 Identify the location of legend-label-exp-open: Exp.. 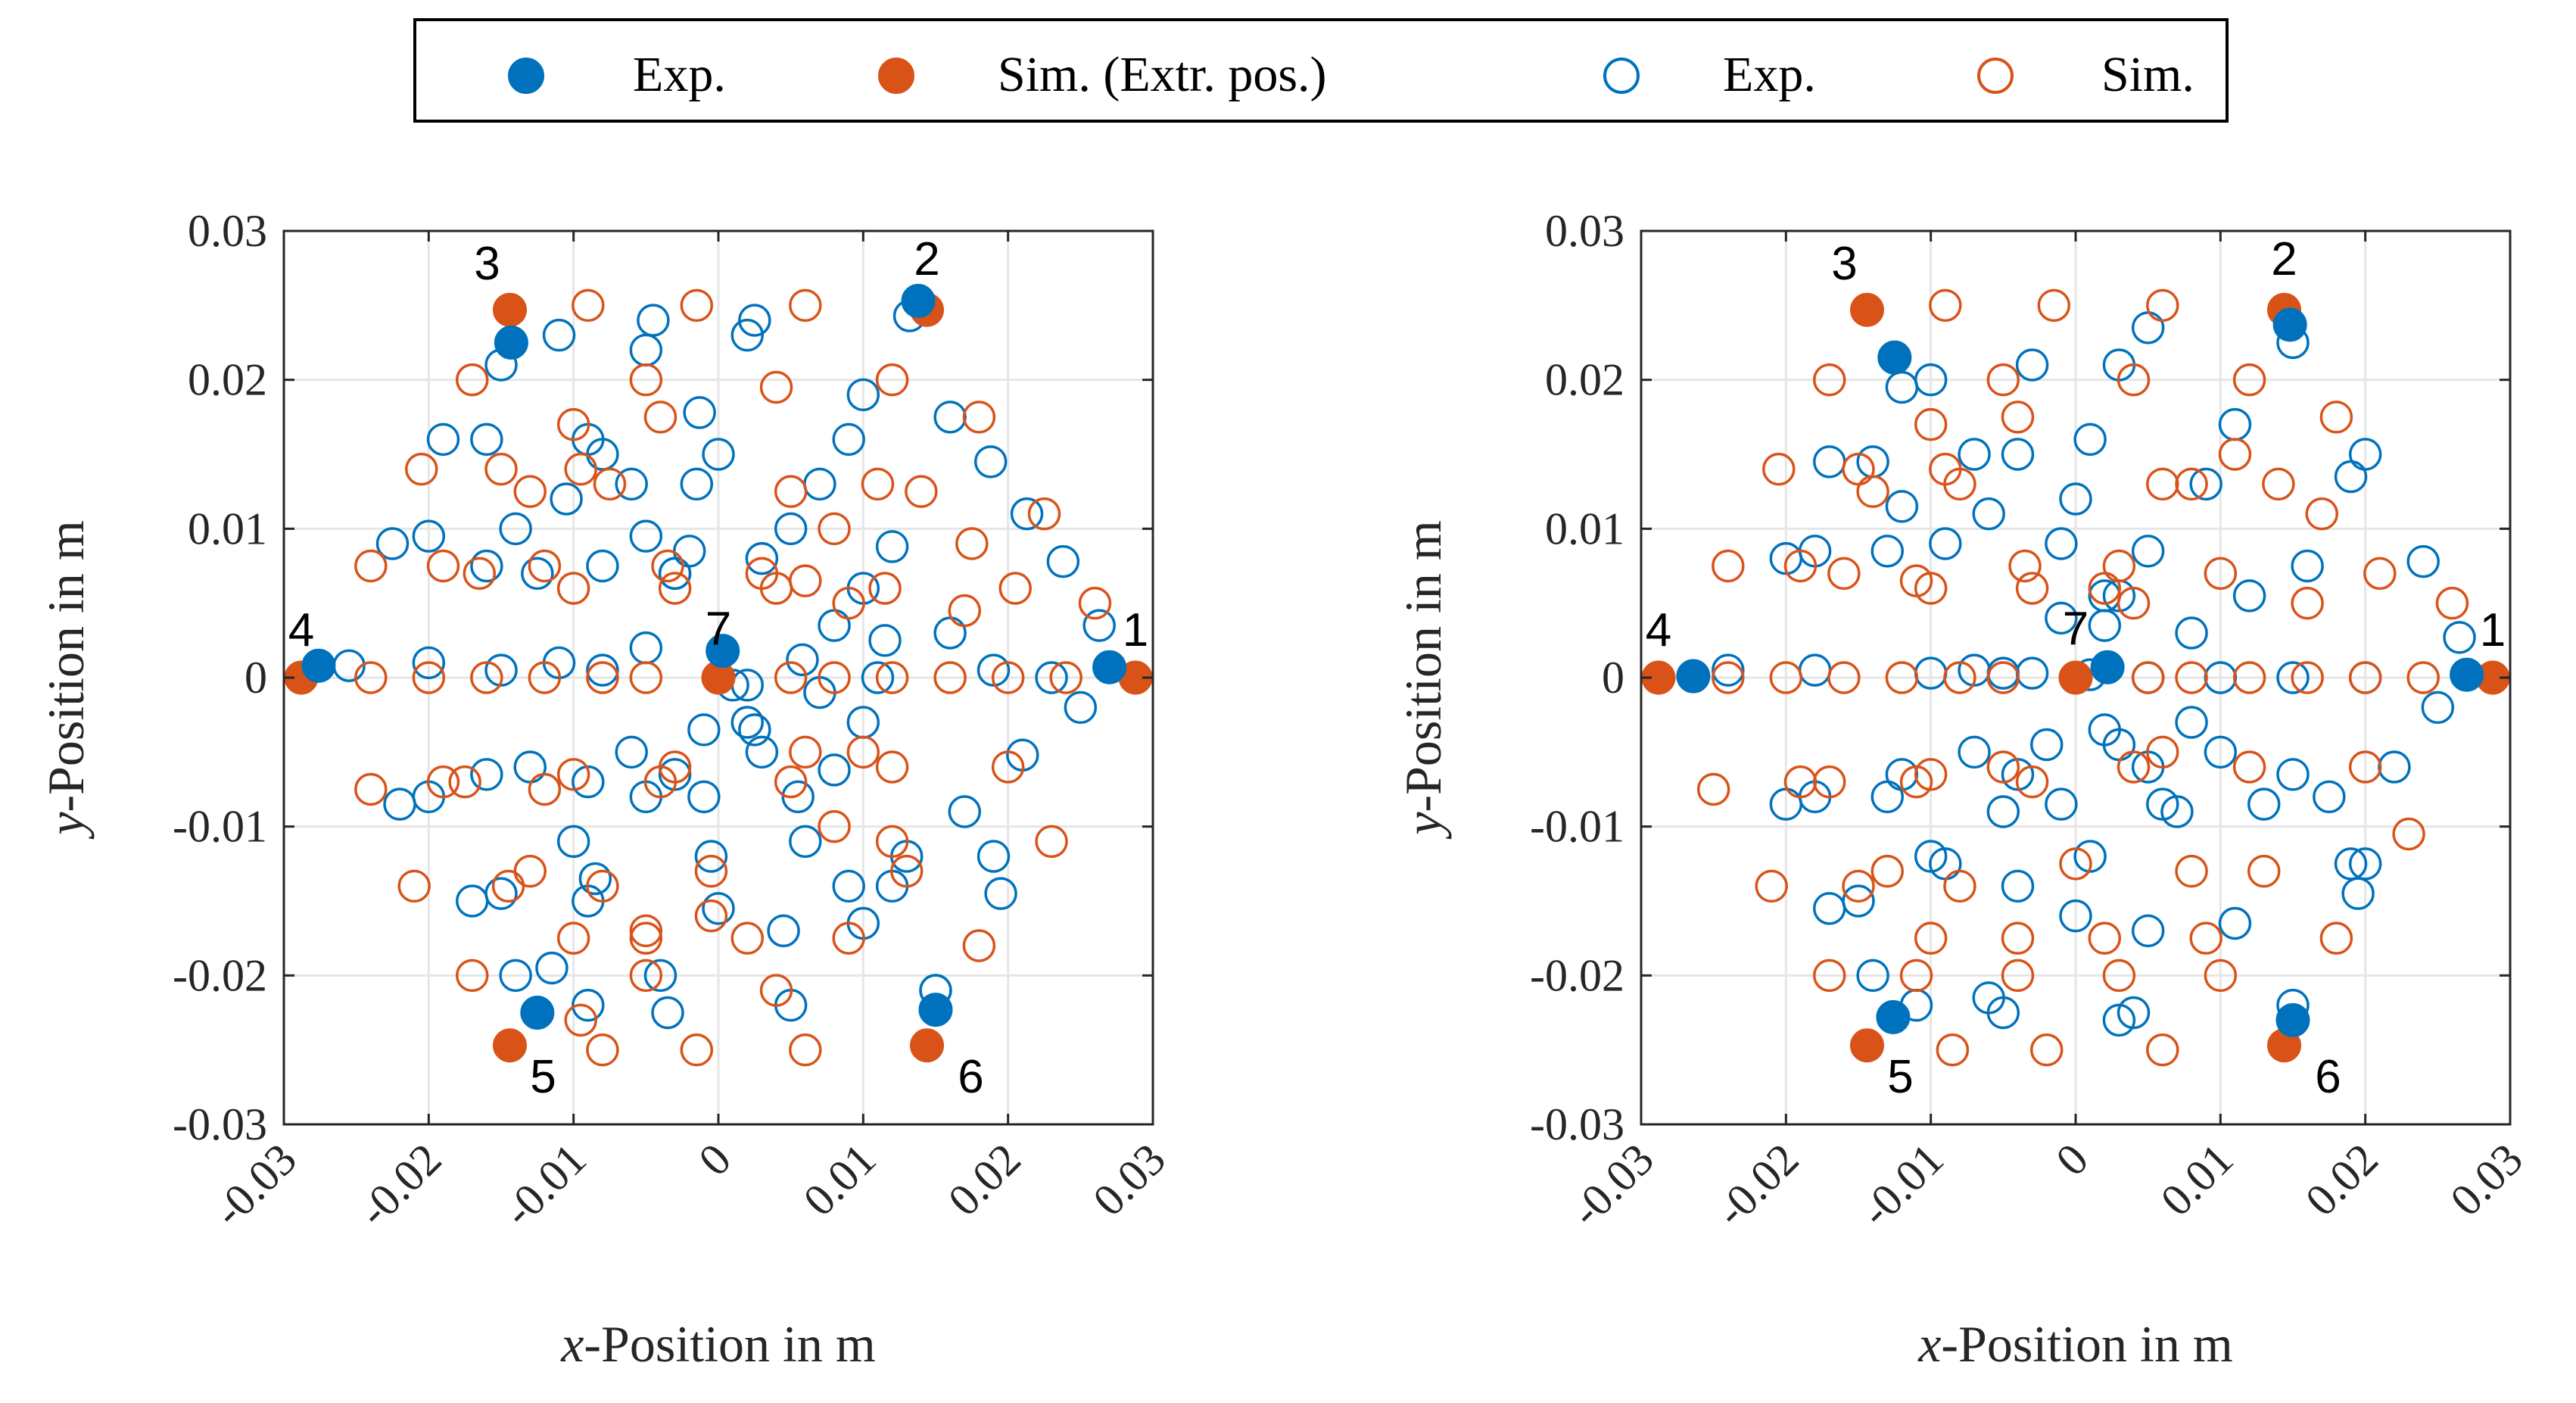
(1769, 74).